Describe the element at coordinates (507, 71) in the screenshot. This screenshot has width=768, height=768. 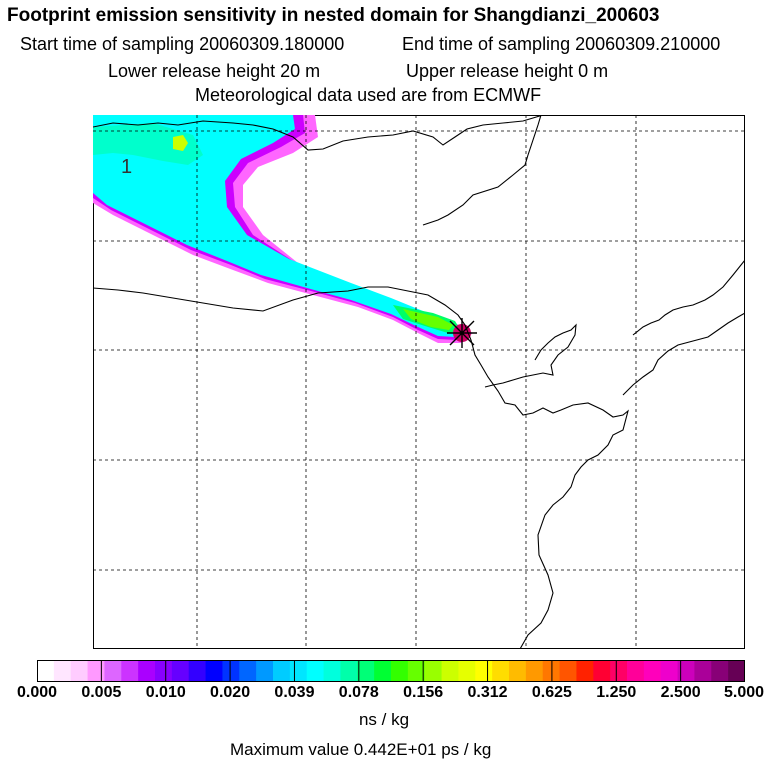
I see `upper-release-height-label: Upper release height 0 m` at that location.